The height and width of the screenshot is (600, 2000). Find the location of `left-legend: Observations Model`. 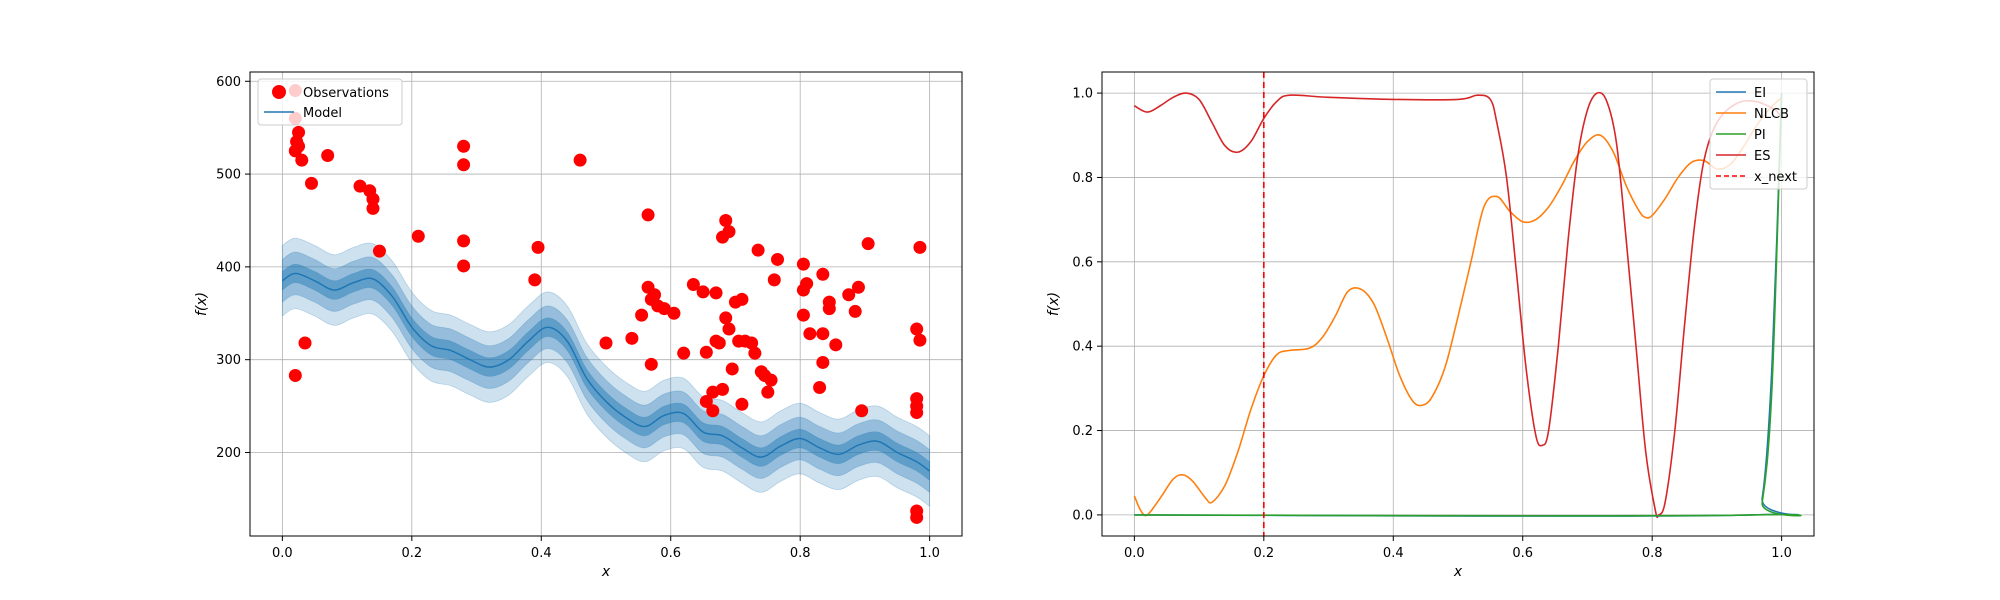

left-legend: Observations Model is located at coordinates (330, 102).